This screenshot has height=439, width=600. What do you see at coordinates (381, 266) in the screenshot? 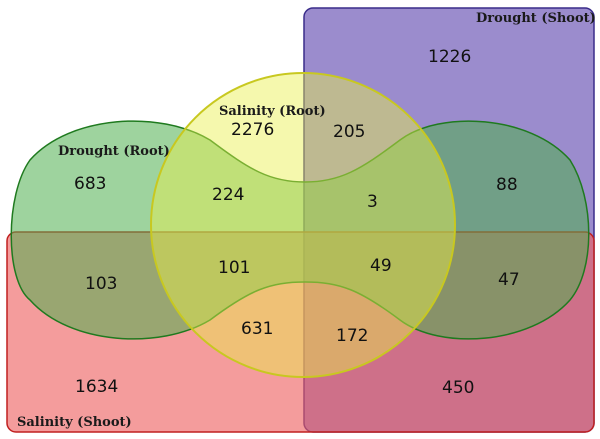
I see `region-count: 49` at bounding box center [381, 266].